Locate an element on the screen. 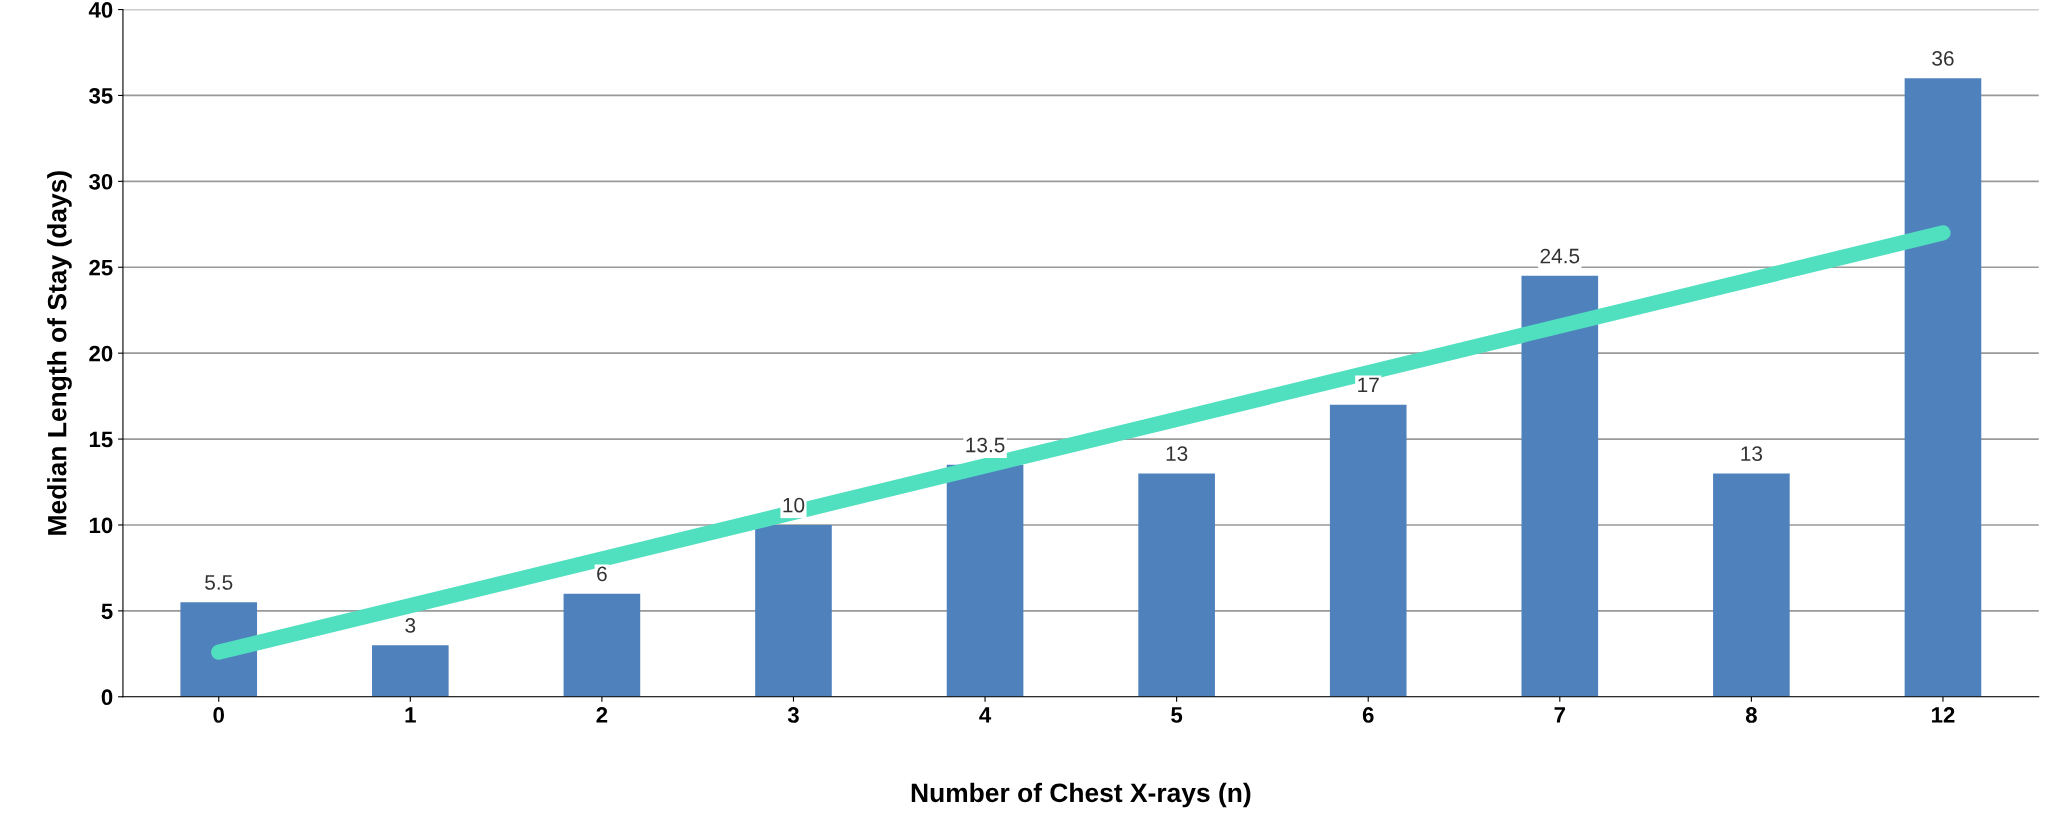 This screenshot has height=828, width=2049. y-tick-label: 5 is located at coordinates (107, 611).